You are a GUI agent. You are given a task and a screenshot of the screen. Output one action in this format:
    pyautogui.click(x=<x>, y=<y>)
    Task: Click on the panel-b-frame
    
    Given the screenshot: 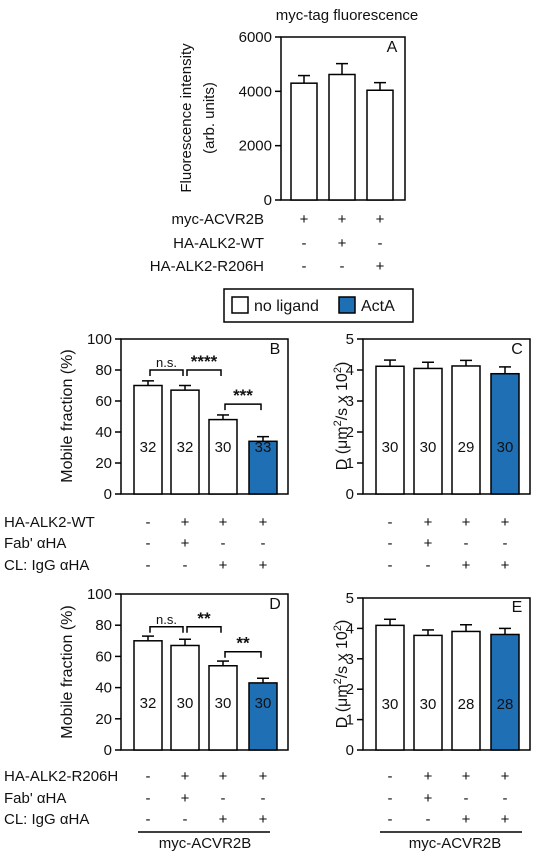 What is the action you would take?
    pyautogui.click(x=204, y=416)
    